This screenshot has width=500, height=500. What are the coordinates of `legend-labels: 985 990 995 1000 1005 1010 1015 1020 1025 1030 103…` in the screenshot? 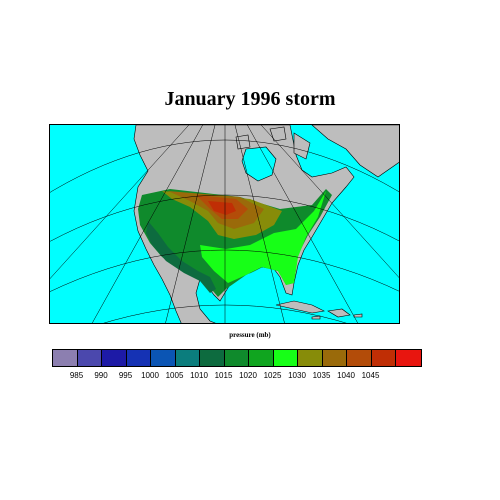 It's located at (225, 377).